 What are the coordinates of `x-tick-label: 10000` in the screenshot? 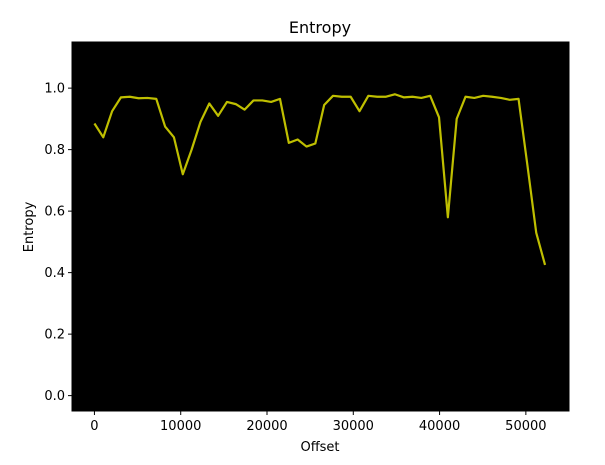 It's located at (180, 426).